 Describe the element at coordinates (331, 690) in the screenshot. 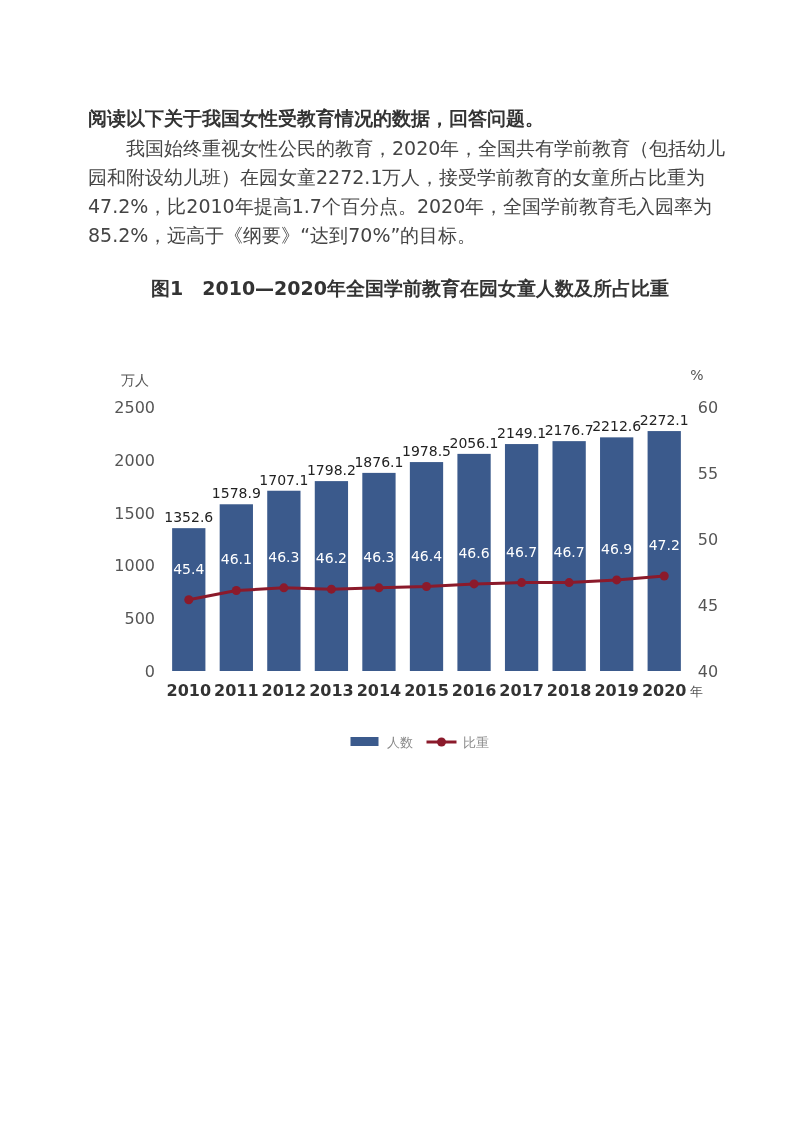

I see `x-tick-label: 2013` at that location.